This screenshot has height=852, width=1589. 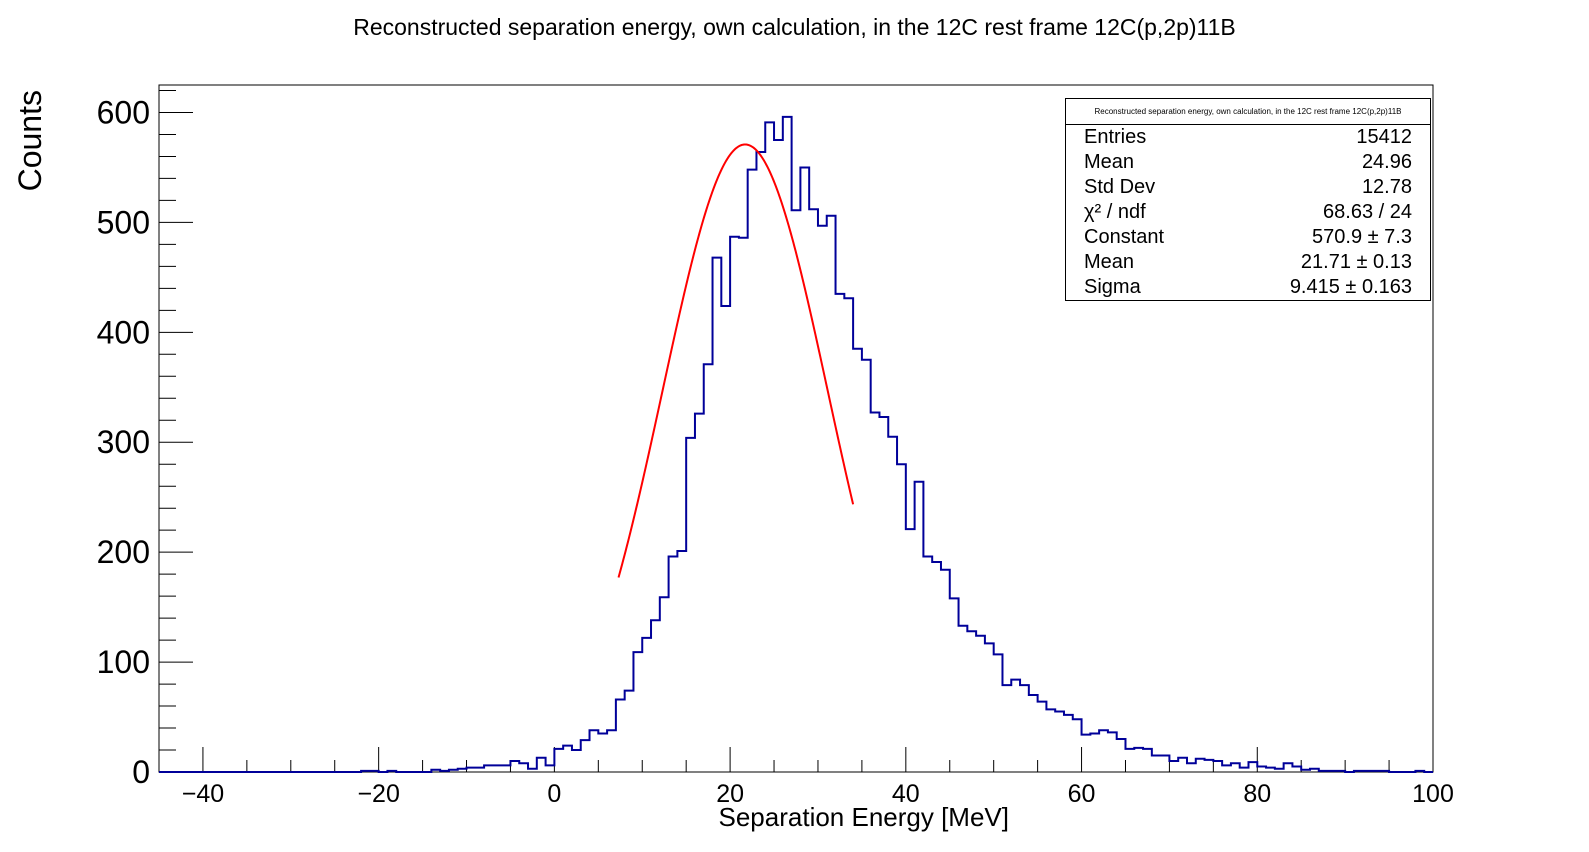 What do you see at coordinates (1248, 187) in the screenshot?
I see `stats-row: Std Dev 12.78` at bounding box center [1248, 187].